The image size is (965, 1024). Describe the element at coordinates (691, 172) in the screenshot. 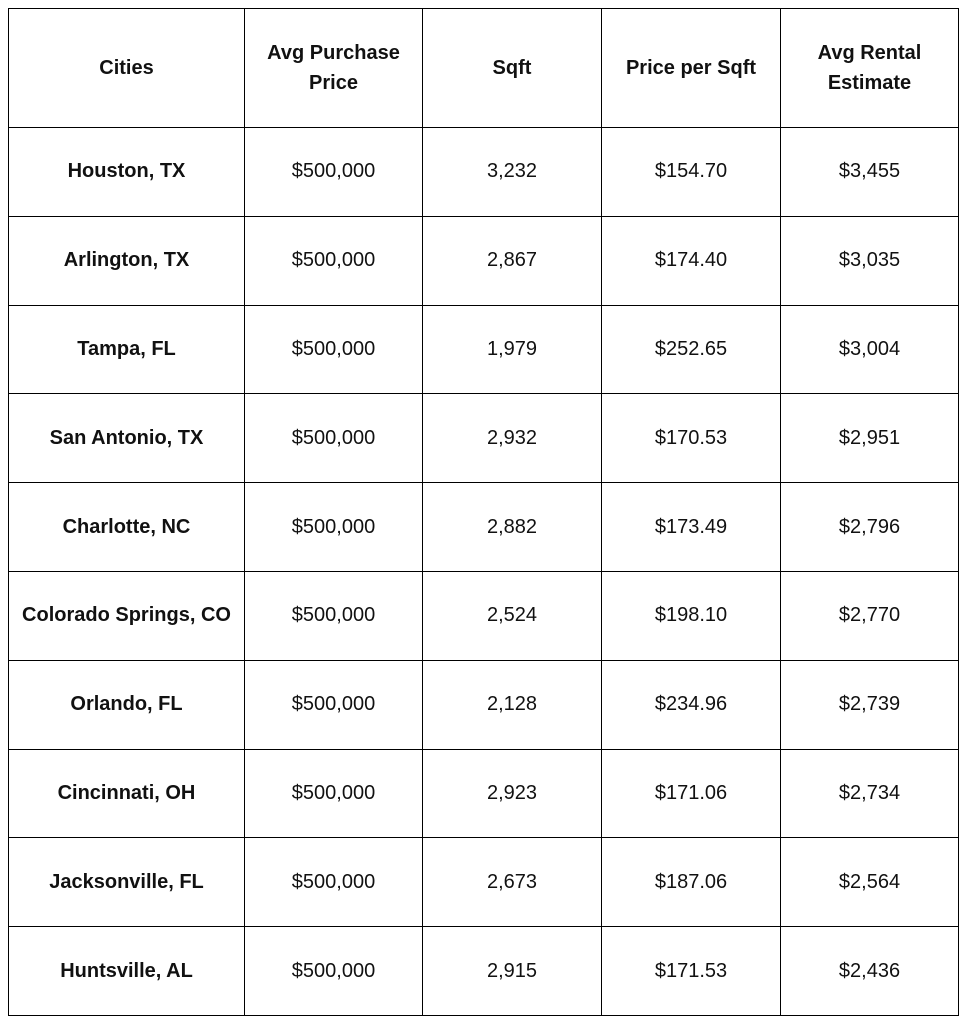

I see `price-per-sqft-cell: $154.70` at that location.